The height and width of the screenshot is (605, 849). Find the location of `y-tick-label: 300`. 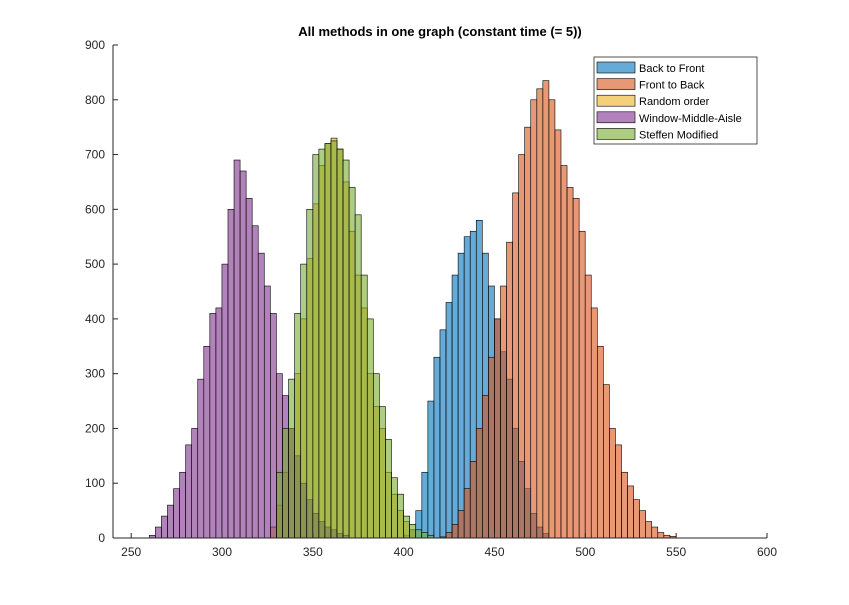

y-tick-label: 300 is located at coordinates (95, 374).